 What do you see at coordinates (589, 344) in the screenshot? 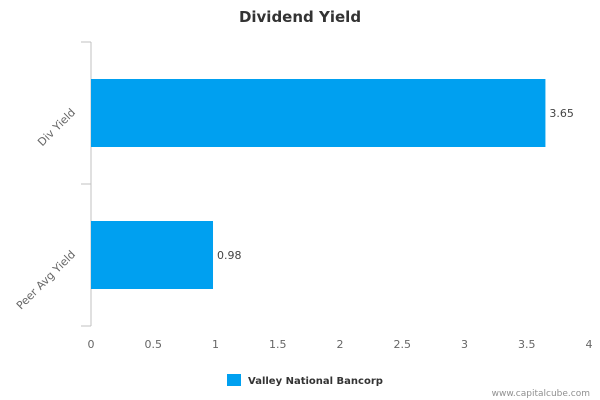
I see `x-tick-label: 4` at bounding box center [589, 344].